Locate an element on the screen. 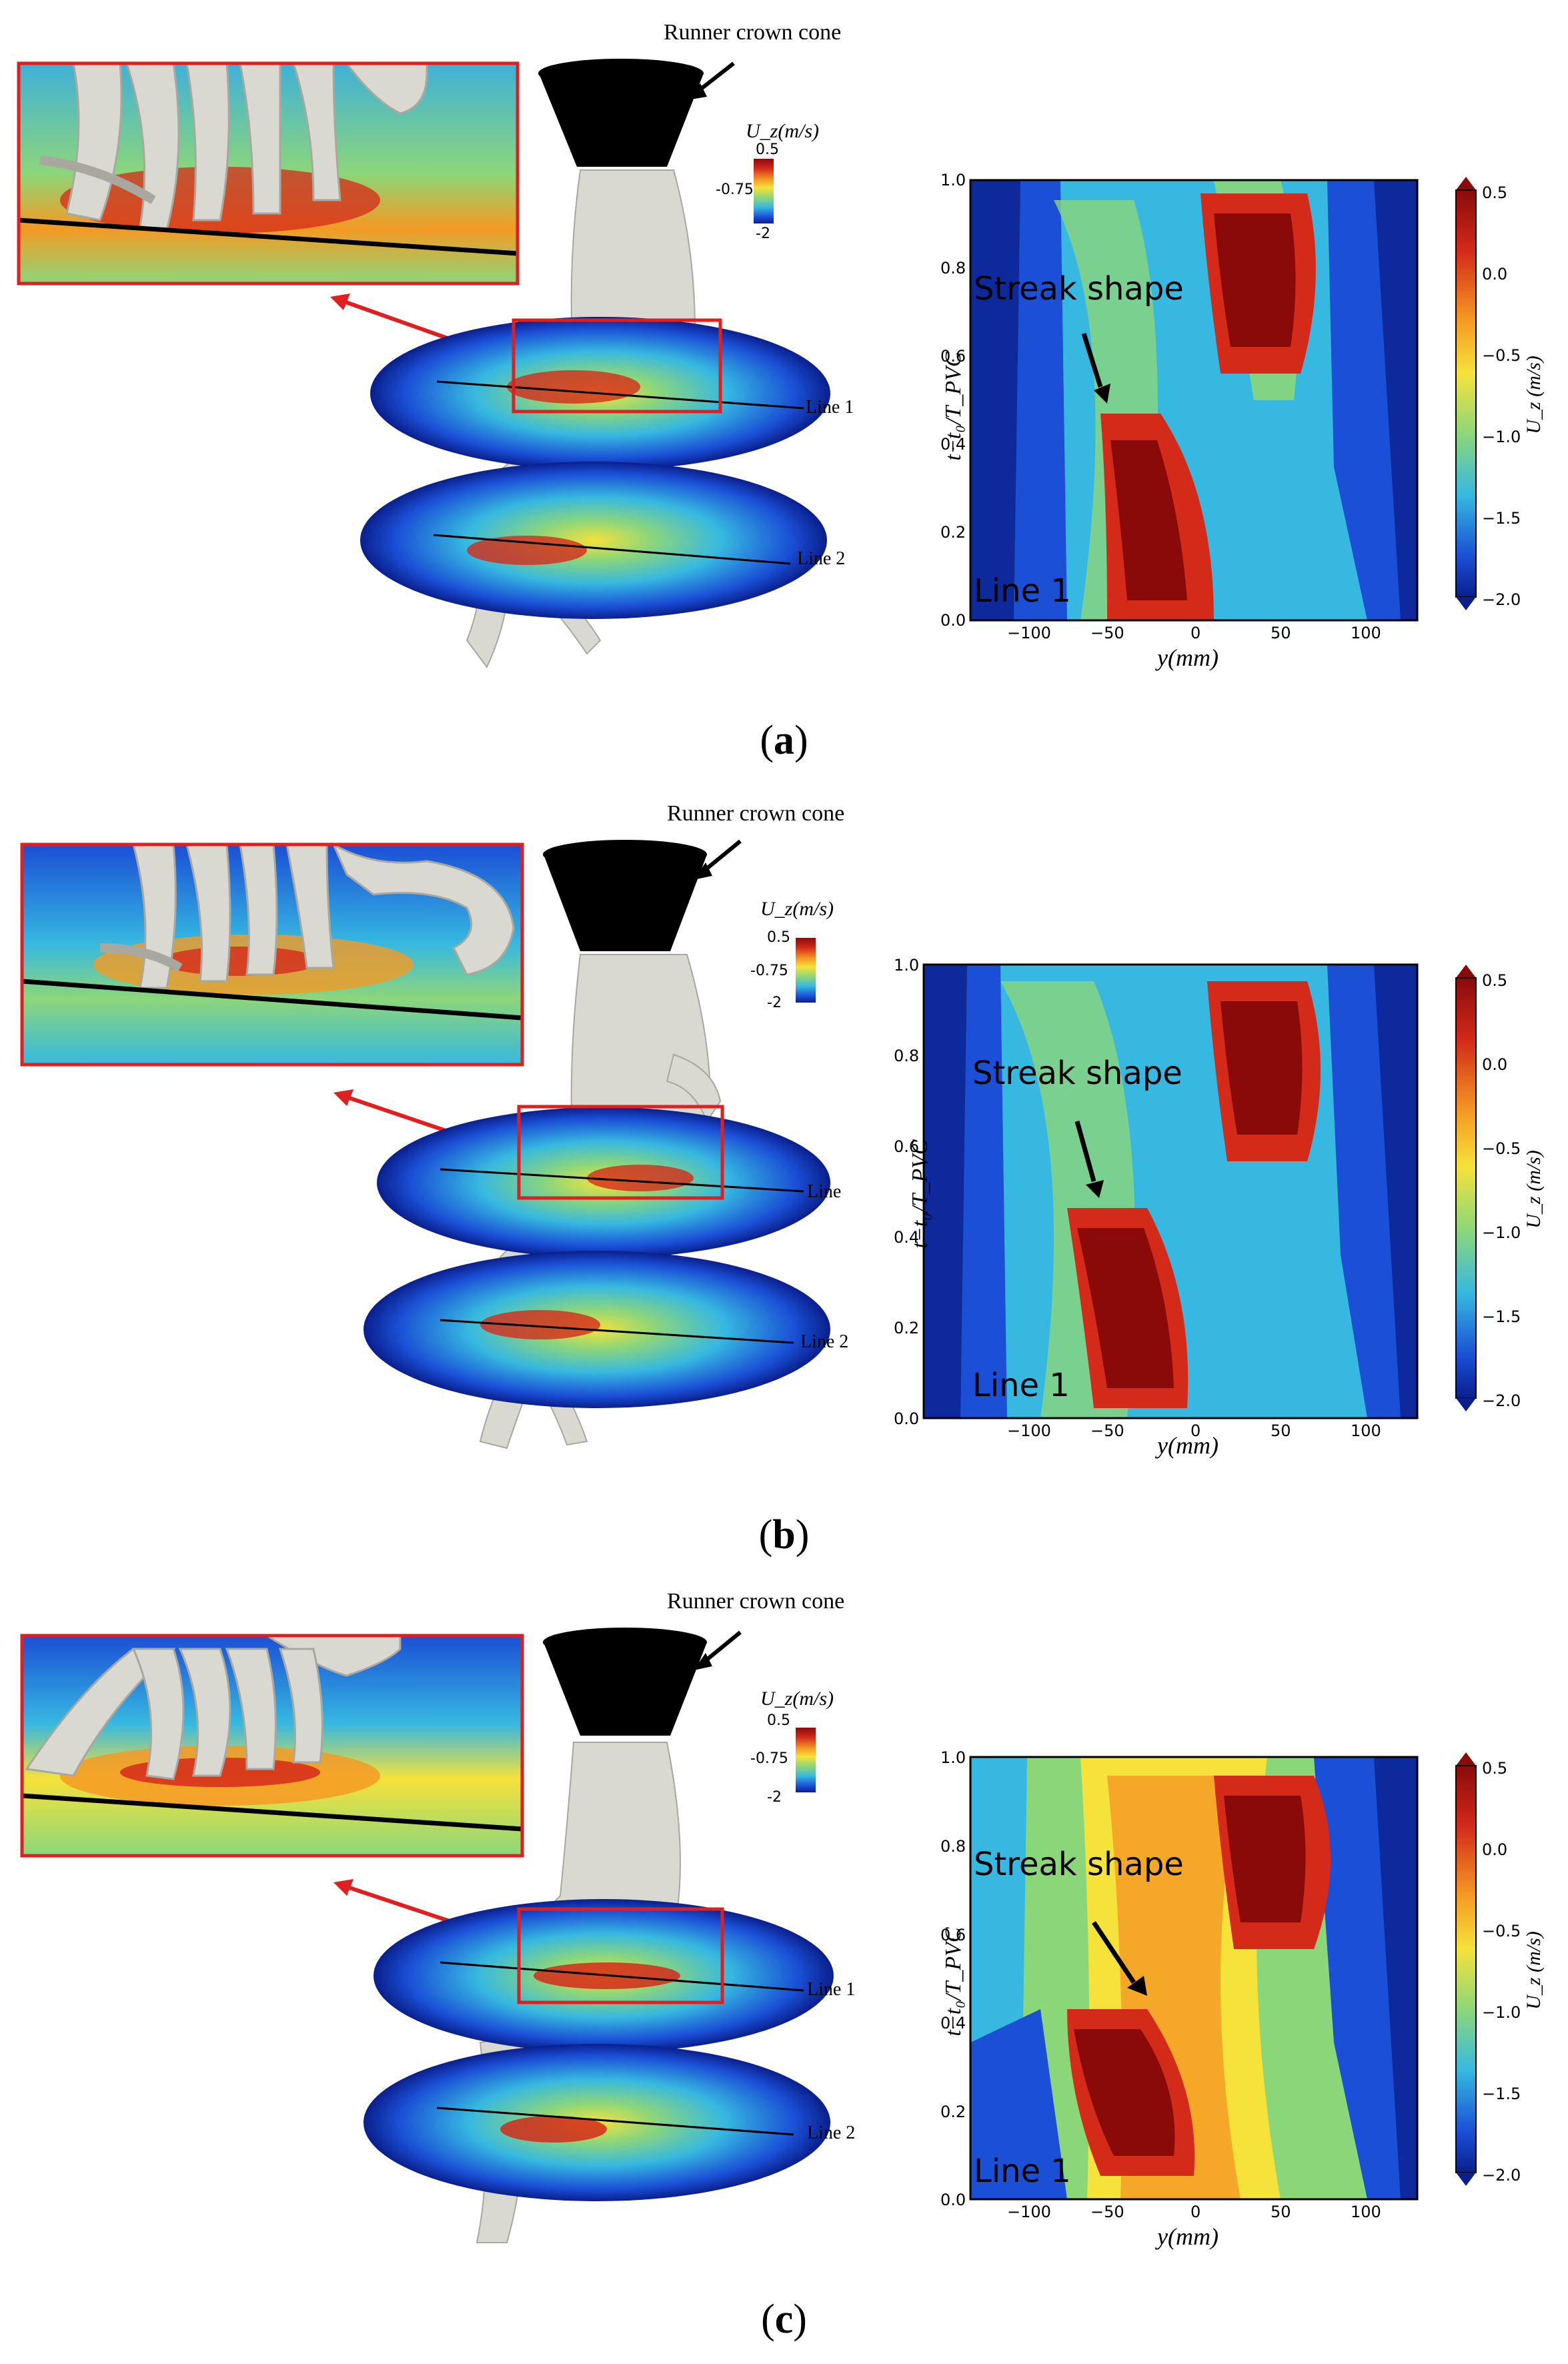  inset-frame is located at coordinates (268, 173).